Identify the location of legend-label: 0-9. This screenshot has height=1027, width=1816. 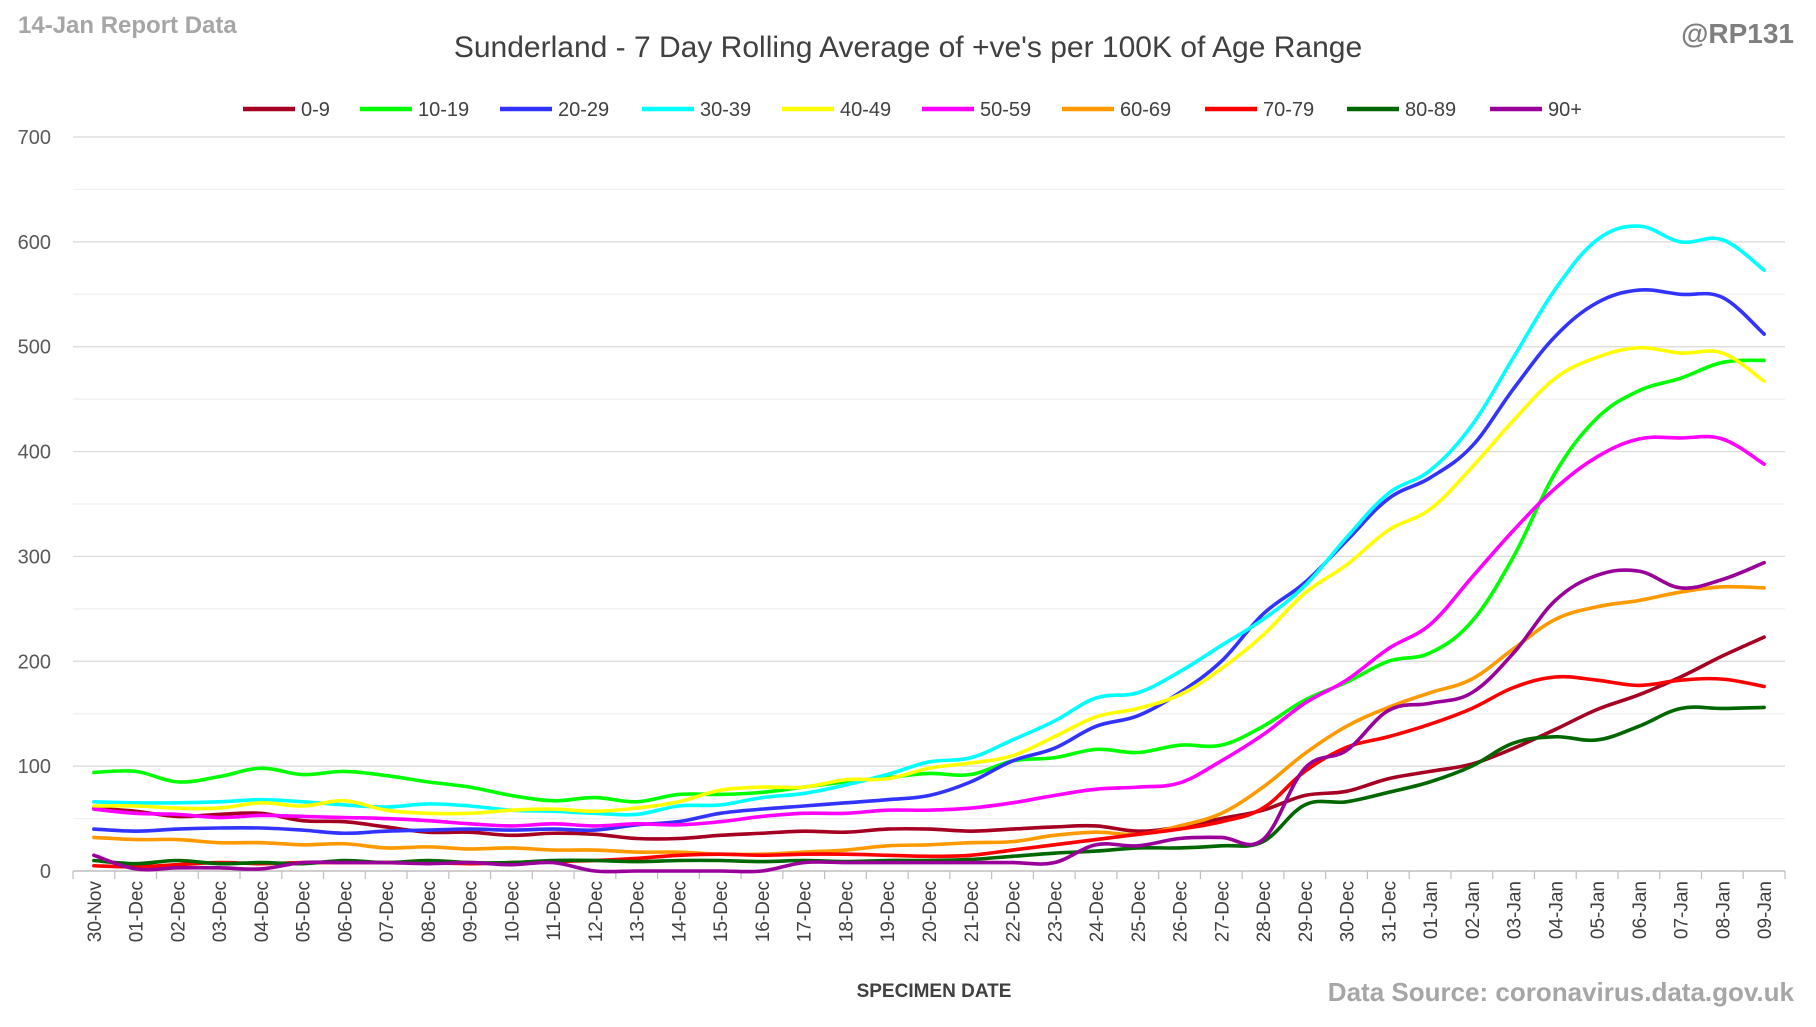
(315, 110).